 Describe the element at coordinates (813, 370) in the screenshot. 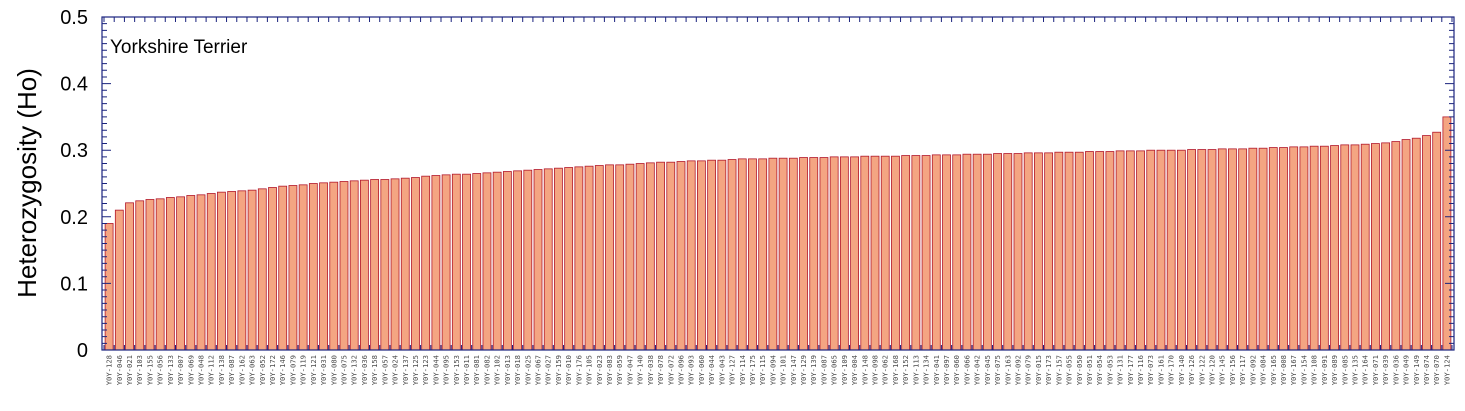

I see `x-tick-label: Y0Y-139` at that location.